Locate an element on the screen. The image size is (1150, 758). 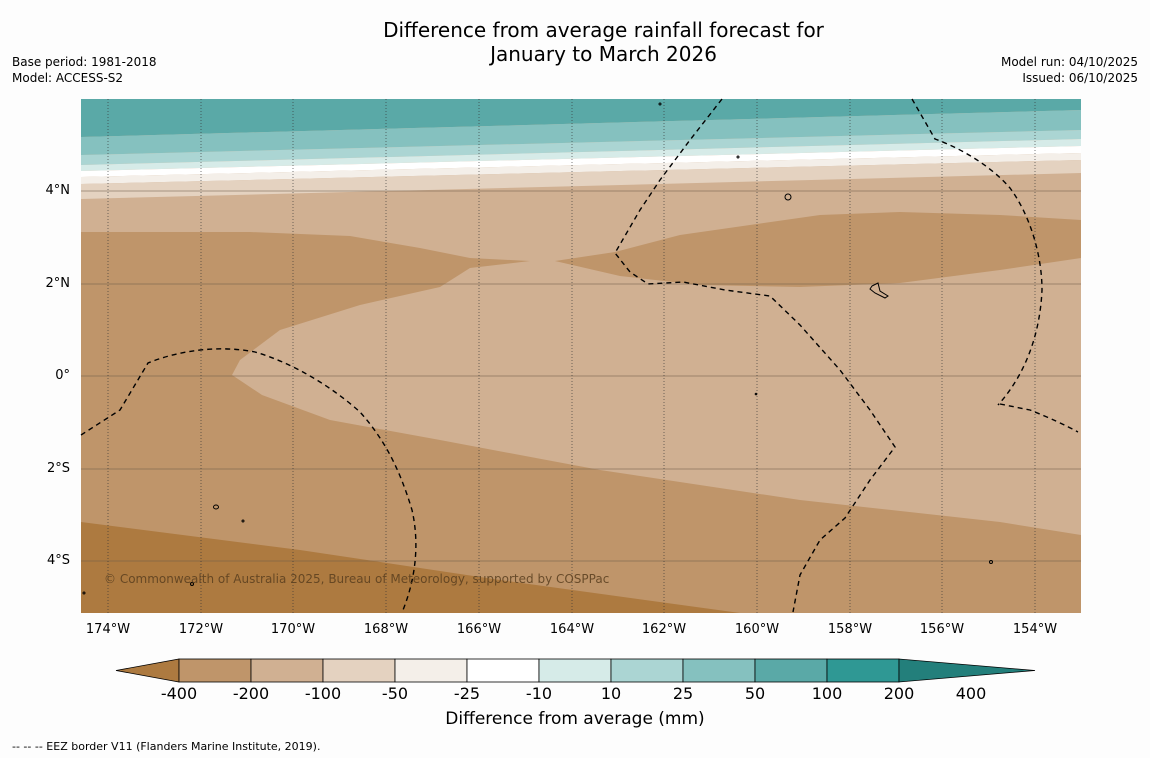
very-dry-region is located at coordinates (410, 567).